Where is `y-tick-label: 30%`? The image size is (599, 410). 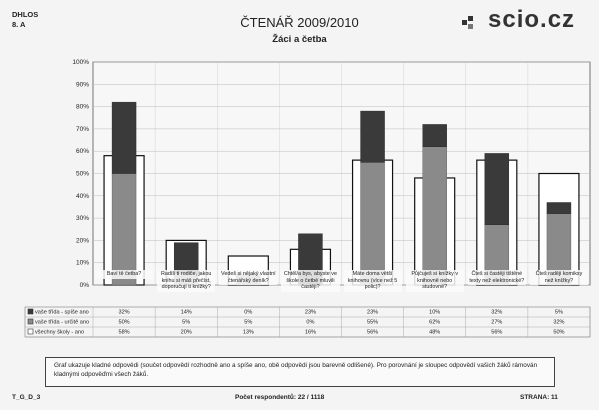 y-tick-label: 30% is located at coordinates (82, 218).